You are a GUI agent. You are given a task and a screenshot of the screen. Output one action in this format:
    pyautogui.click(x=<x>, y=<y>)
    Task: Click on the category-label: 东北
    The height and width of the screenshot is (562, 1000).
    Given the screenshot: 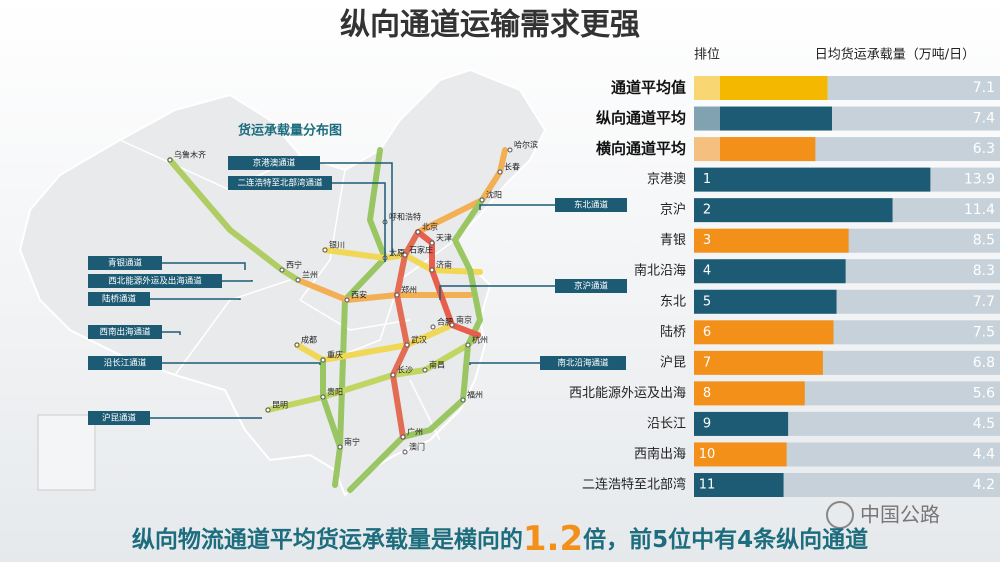 What is the action you would take?
    pyautogui.click(x=673, y=301)
    